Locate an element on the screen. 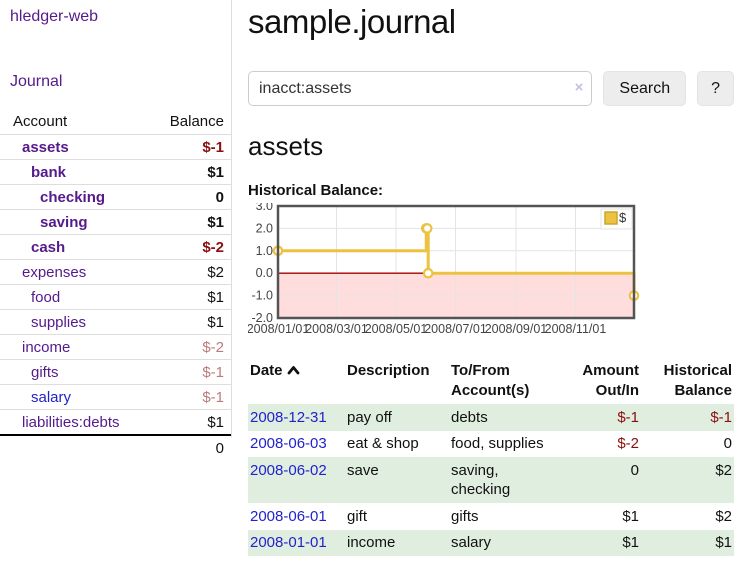 Image resolution: width=742 pixels, height=582 pixels. transaction-accounts: food, supplies is located at coordinates (497, 443).